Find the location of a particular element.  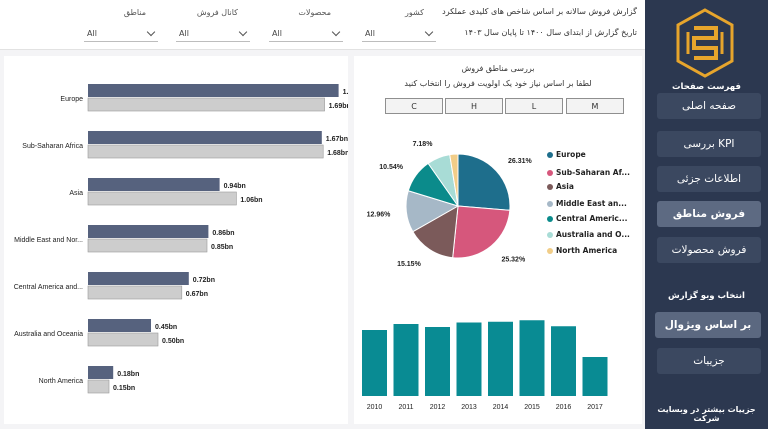

view-details-button: جزییات is located at coordinates (709, 361).